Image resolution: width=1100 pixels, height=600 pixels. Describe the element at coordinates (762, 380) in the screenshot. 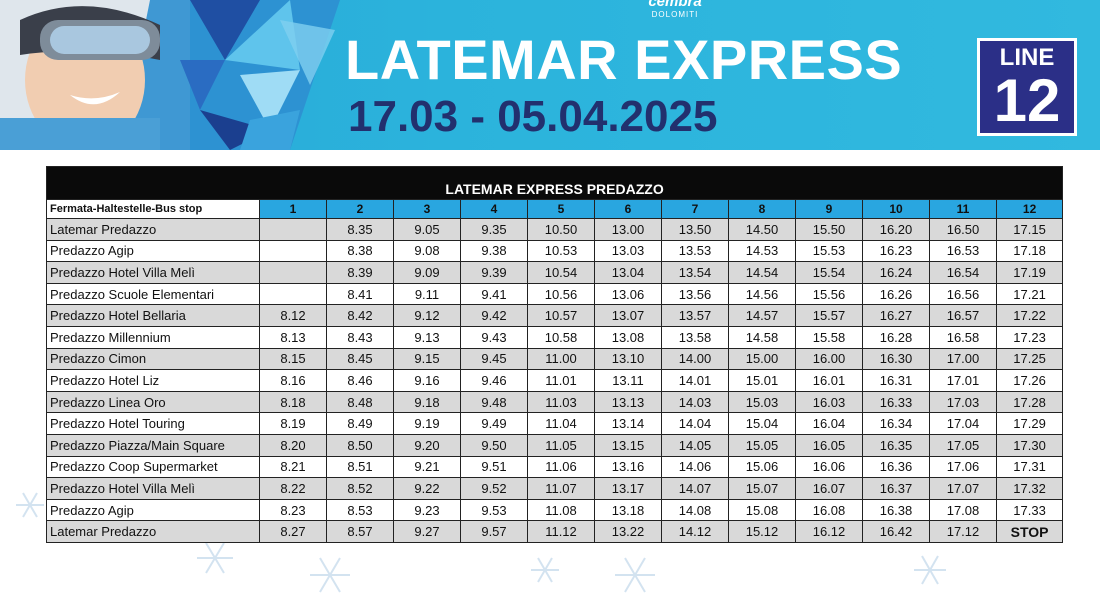

I see `departure-time: 15.01` at that location.